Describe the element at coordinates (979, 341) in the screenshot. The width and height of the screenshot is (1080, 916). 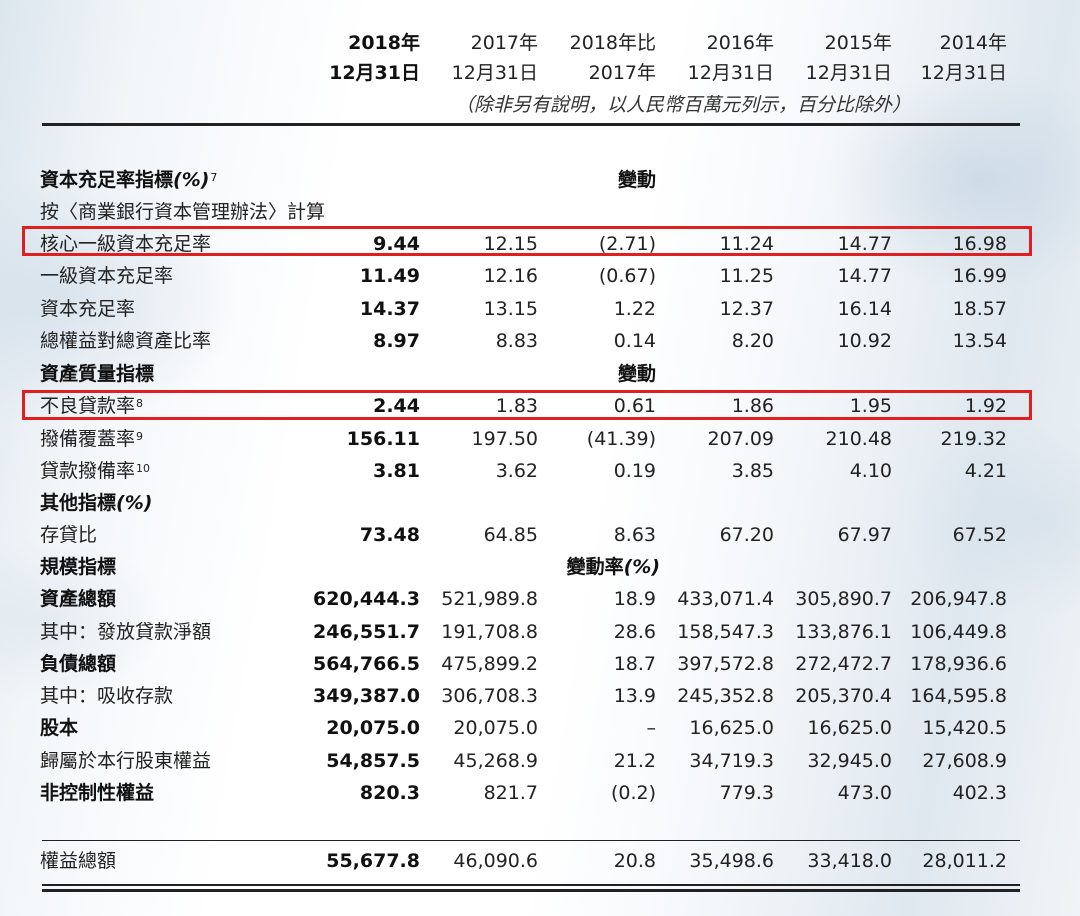
I see `table-cell: 13.54` at that location.